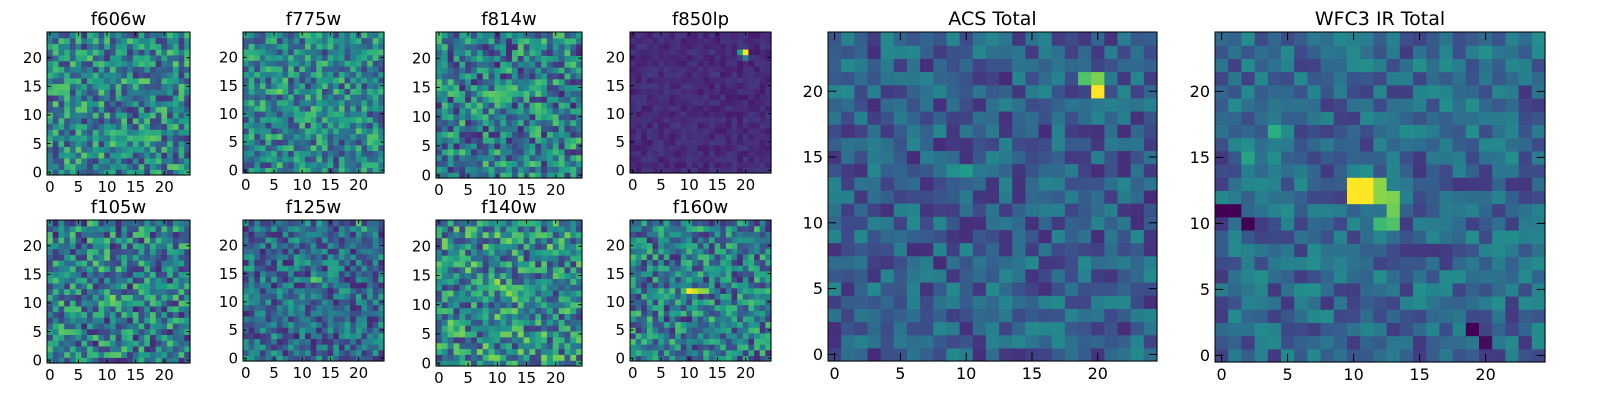 The image size is (1600, 400). I want to click on x-tick-label: 0, so click(50, 375).